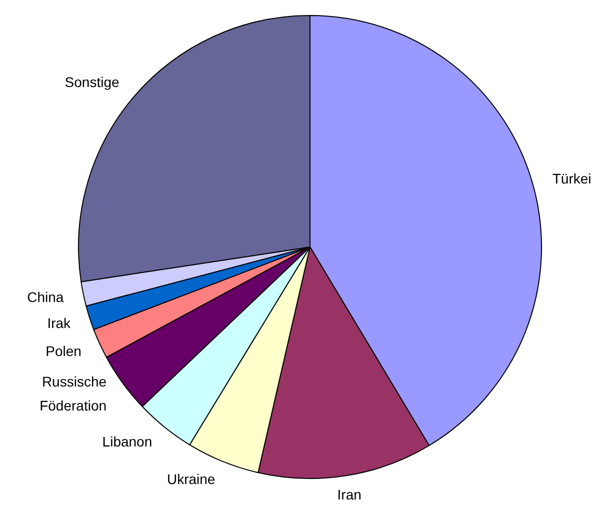  Describe the element at coordinates (127, 442) in the screenshot. I see `slice-label: Libanon` at that location.